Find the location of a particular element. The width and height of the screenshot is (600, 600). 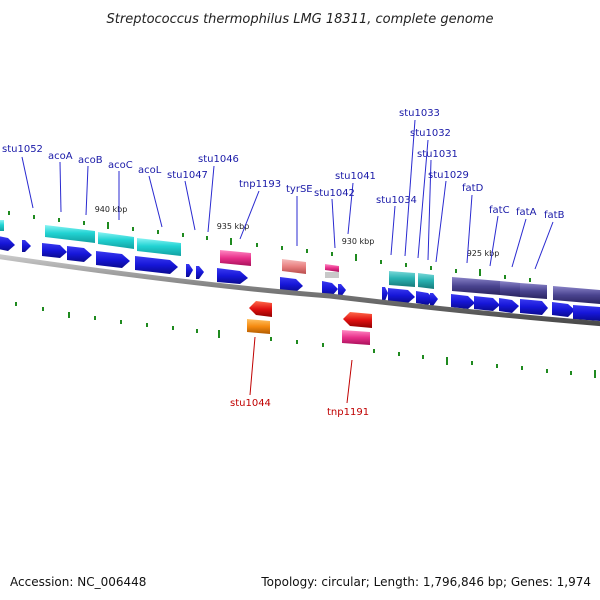

gene-label: tnp1191 is located at coordinates (348, 412).